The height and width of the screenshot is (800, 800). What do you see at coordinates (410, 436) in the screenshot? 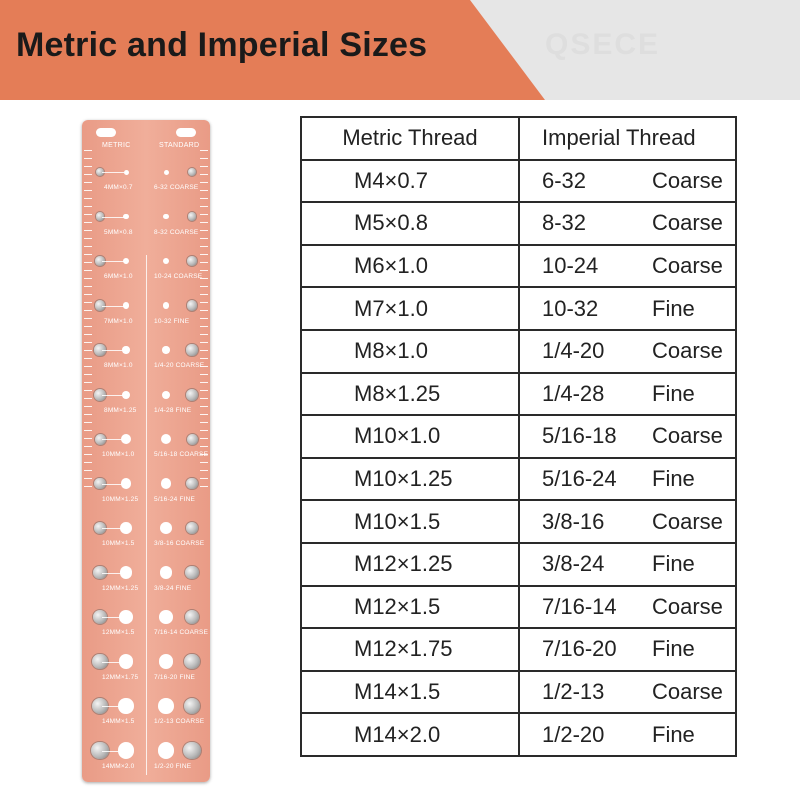
I see `metric-thread-cell: M10×1.0` at bounding box center [410, 436].